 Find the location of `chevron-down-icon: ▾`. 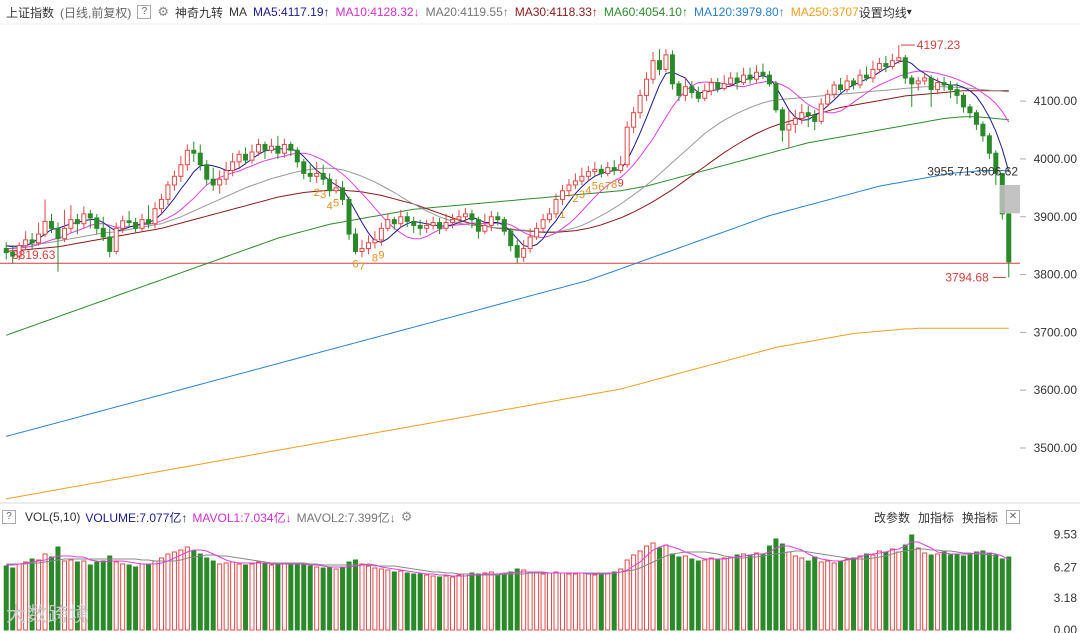

chevron-down-icon: ▾ is located at coordinates (909, 12).